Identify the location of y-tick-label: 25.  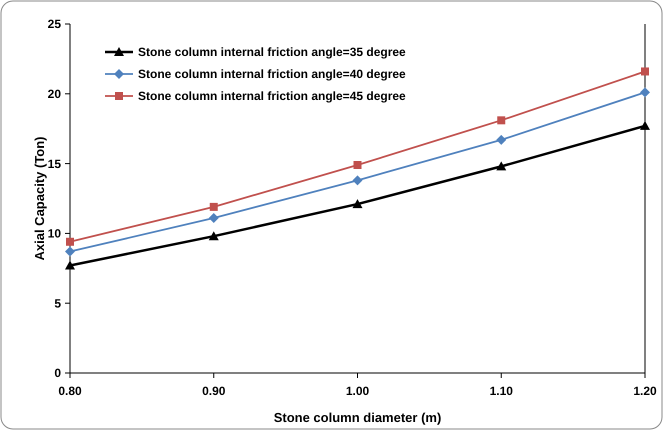
(55, 24).